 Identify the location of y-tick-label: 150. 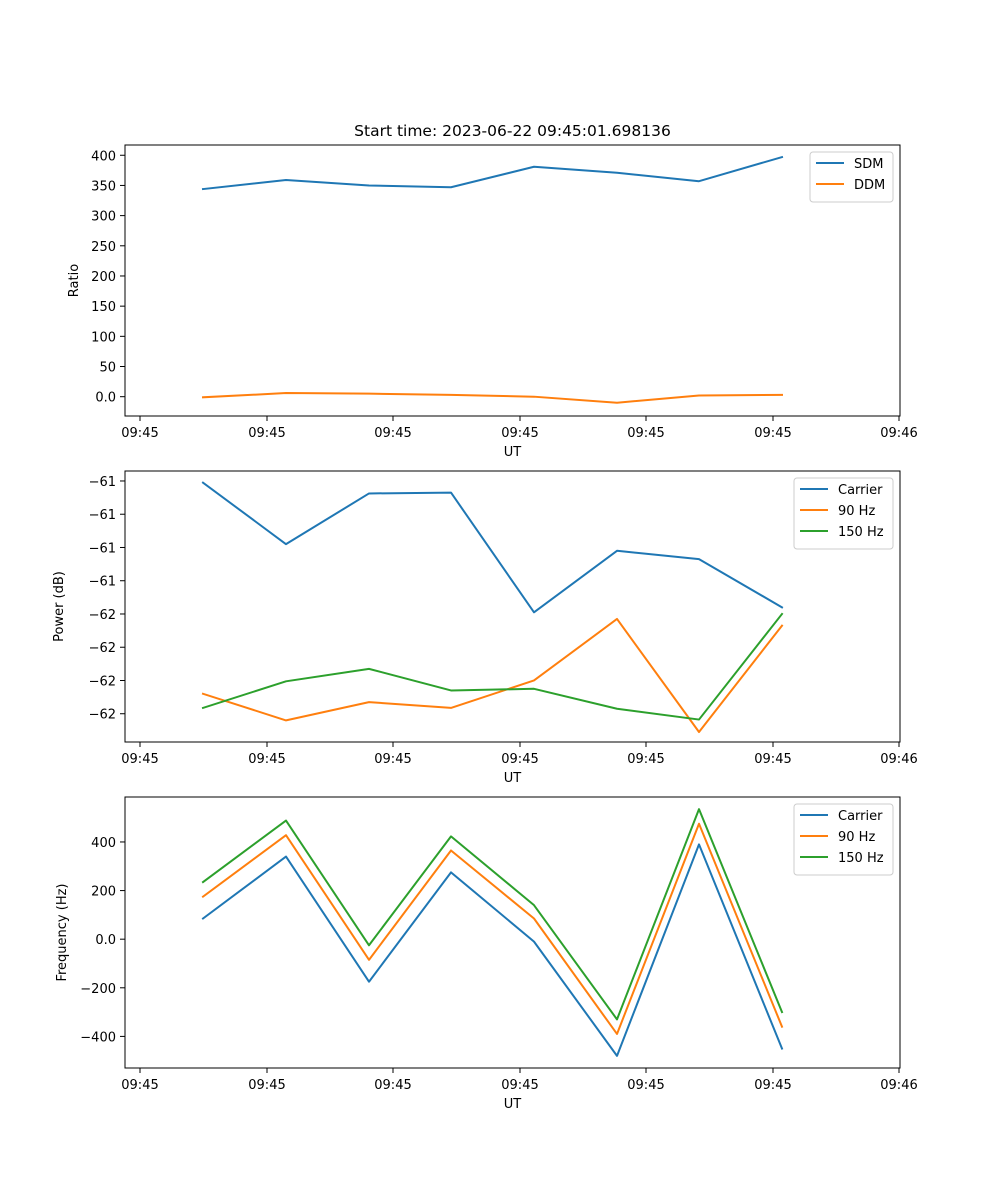
(103, 307).